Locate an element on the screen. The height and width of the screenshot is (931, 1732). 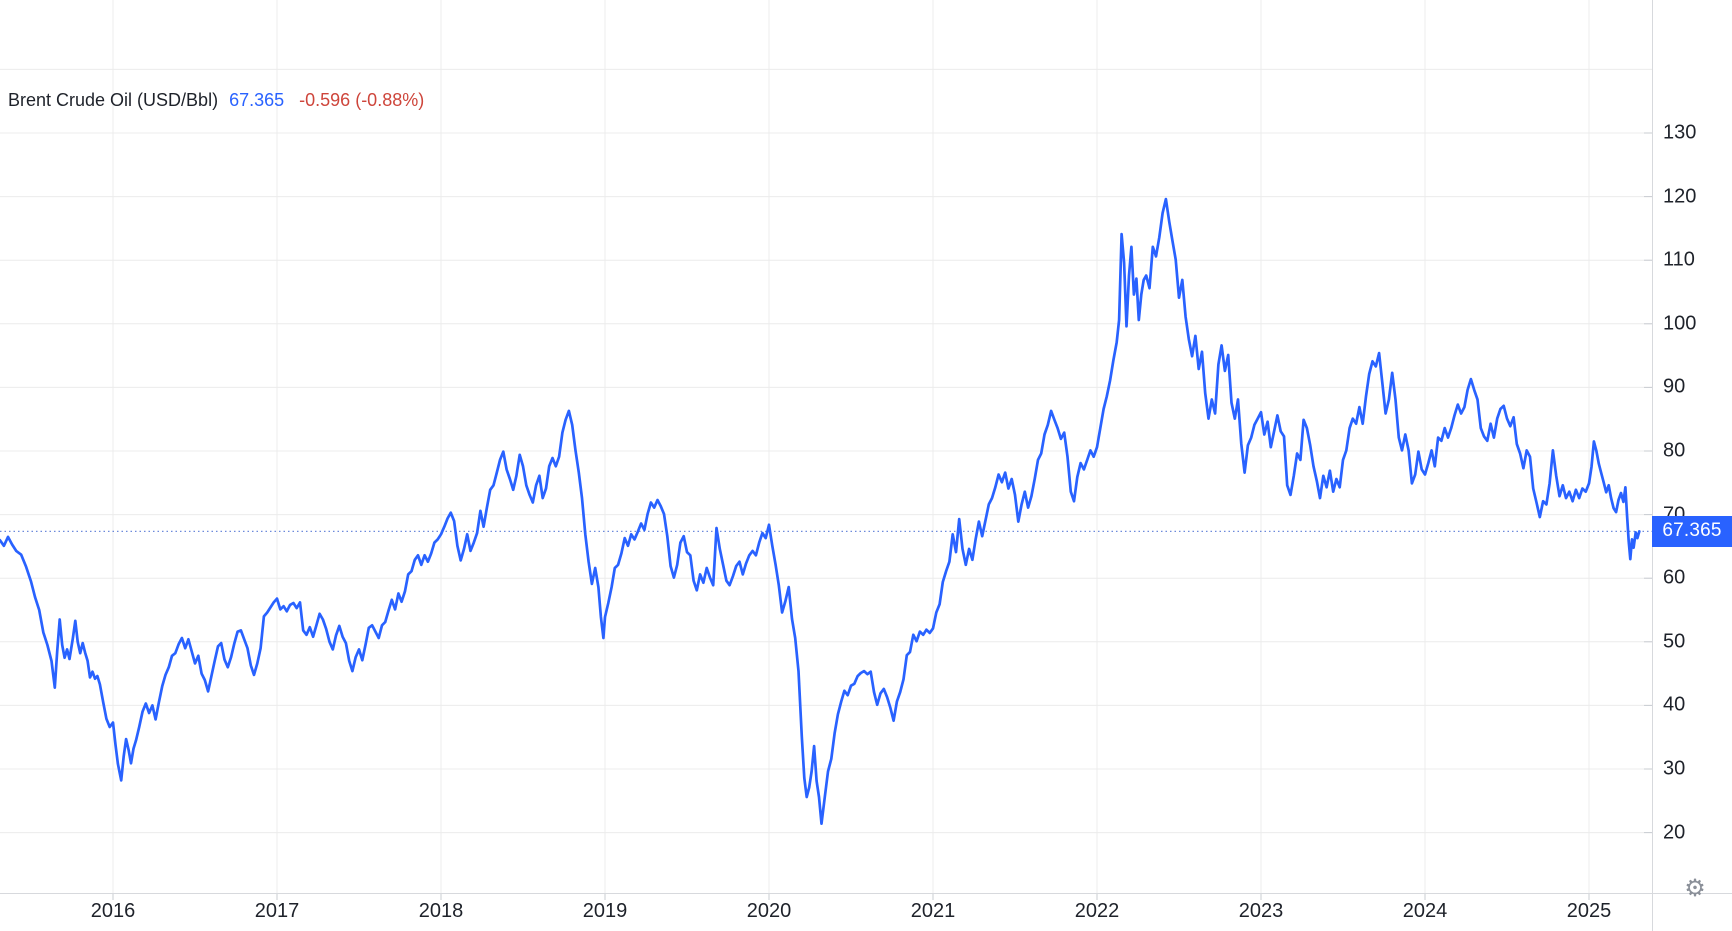
x-axis: 2016 2017 2018 2019 2020 2021 2022 2023 2024 2025 is located at coordinates (866, 912).